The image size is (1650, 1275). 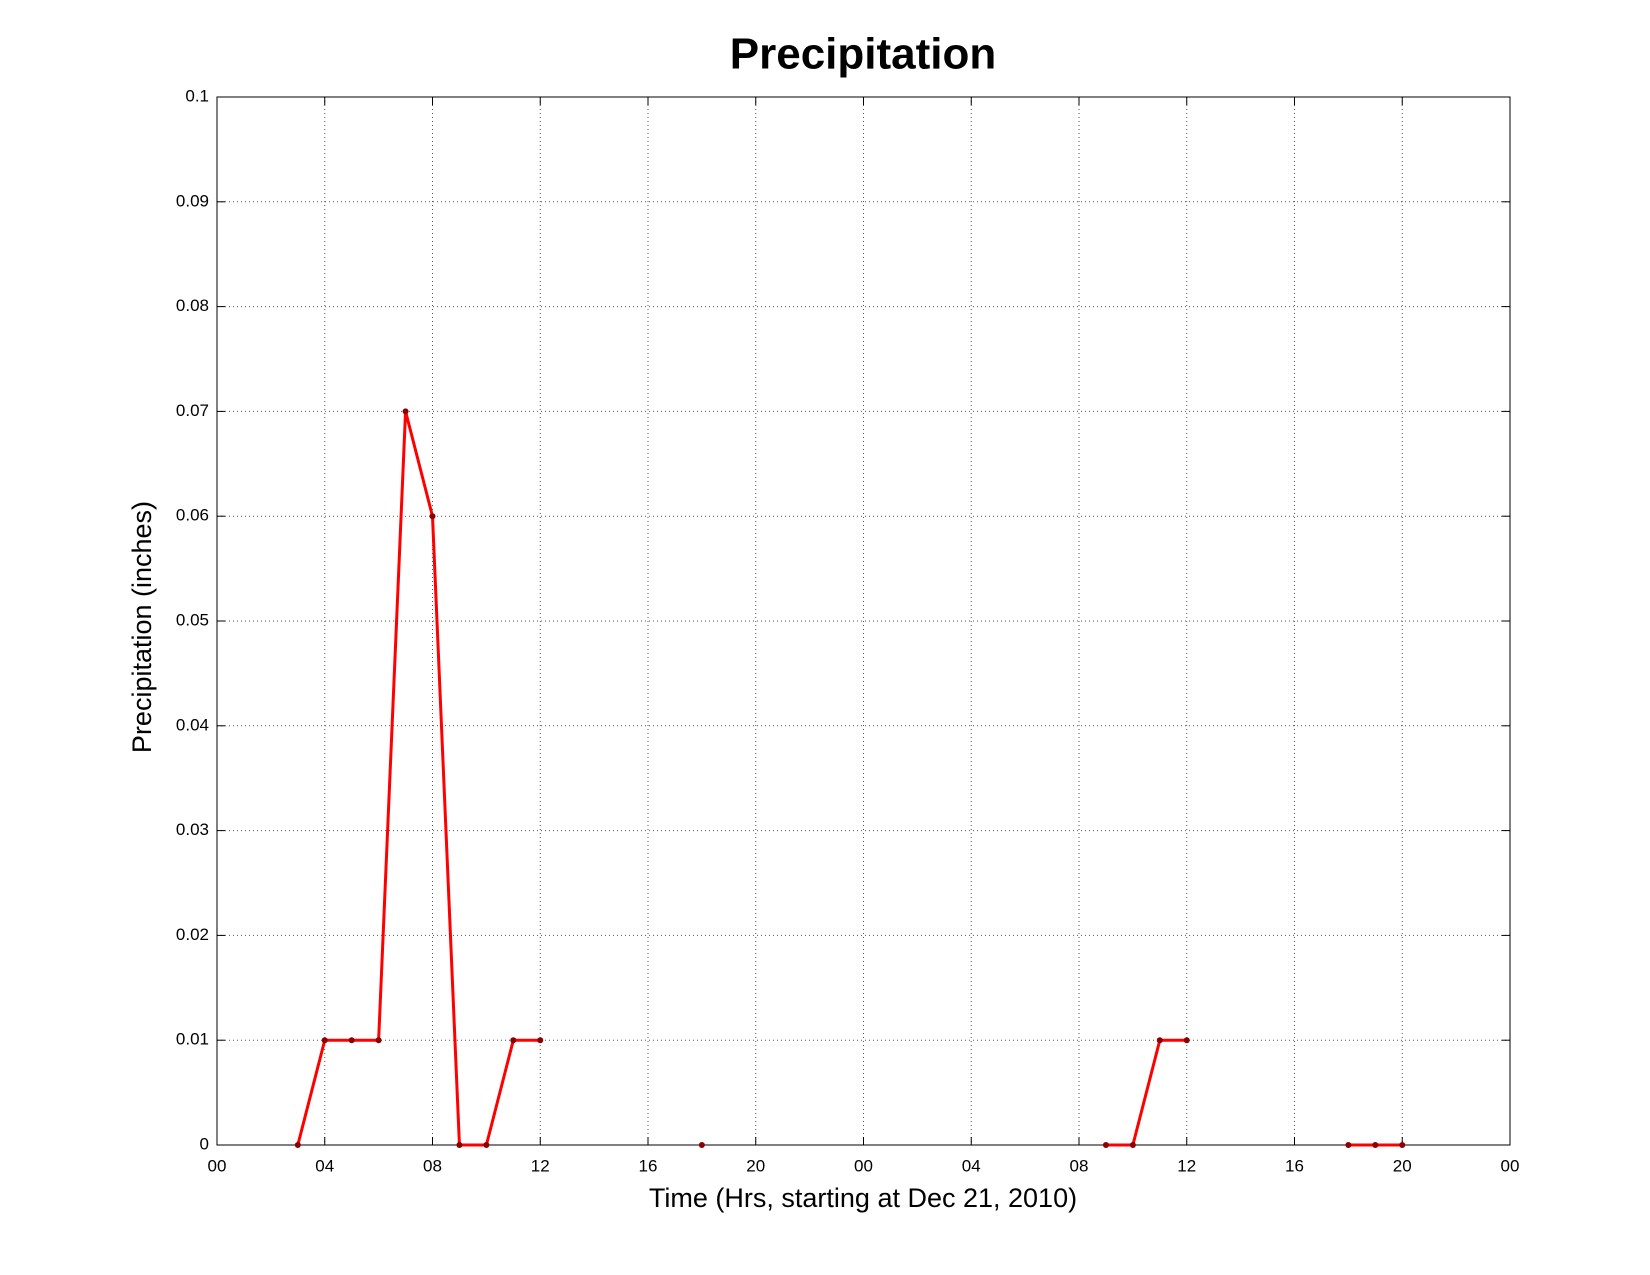 What do you see at coordinates (197, 95) in the screenshot?
I see `y-tick-label: 0.1` at bounding box center [197, 95].